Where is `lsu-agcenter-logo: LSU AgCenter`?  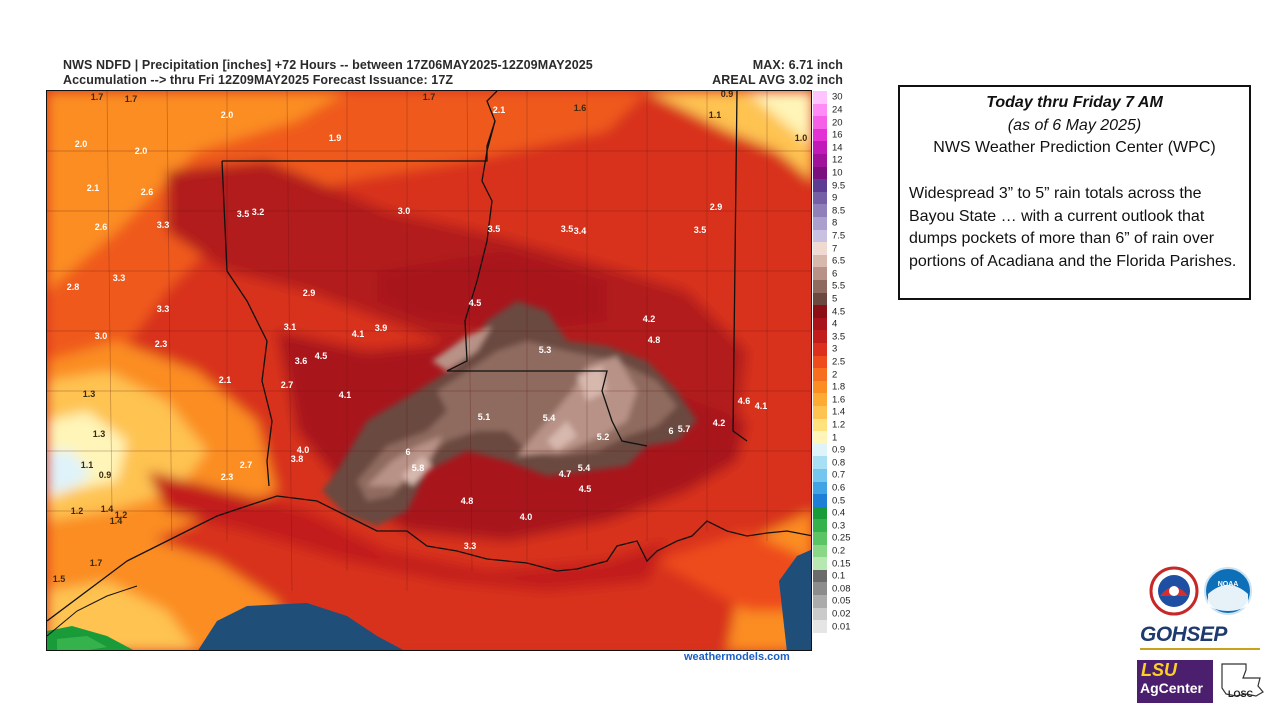
lsu-agcenter-logo: LSU AgCenter is located at coordinates (1175, 681).